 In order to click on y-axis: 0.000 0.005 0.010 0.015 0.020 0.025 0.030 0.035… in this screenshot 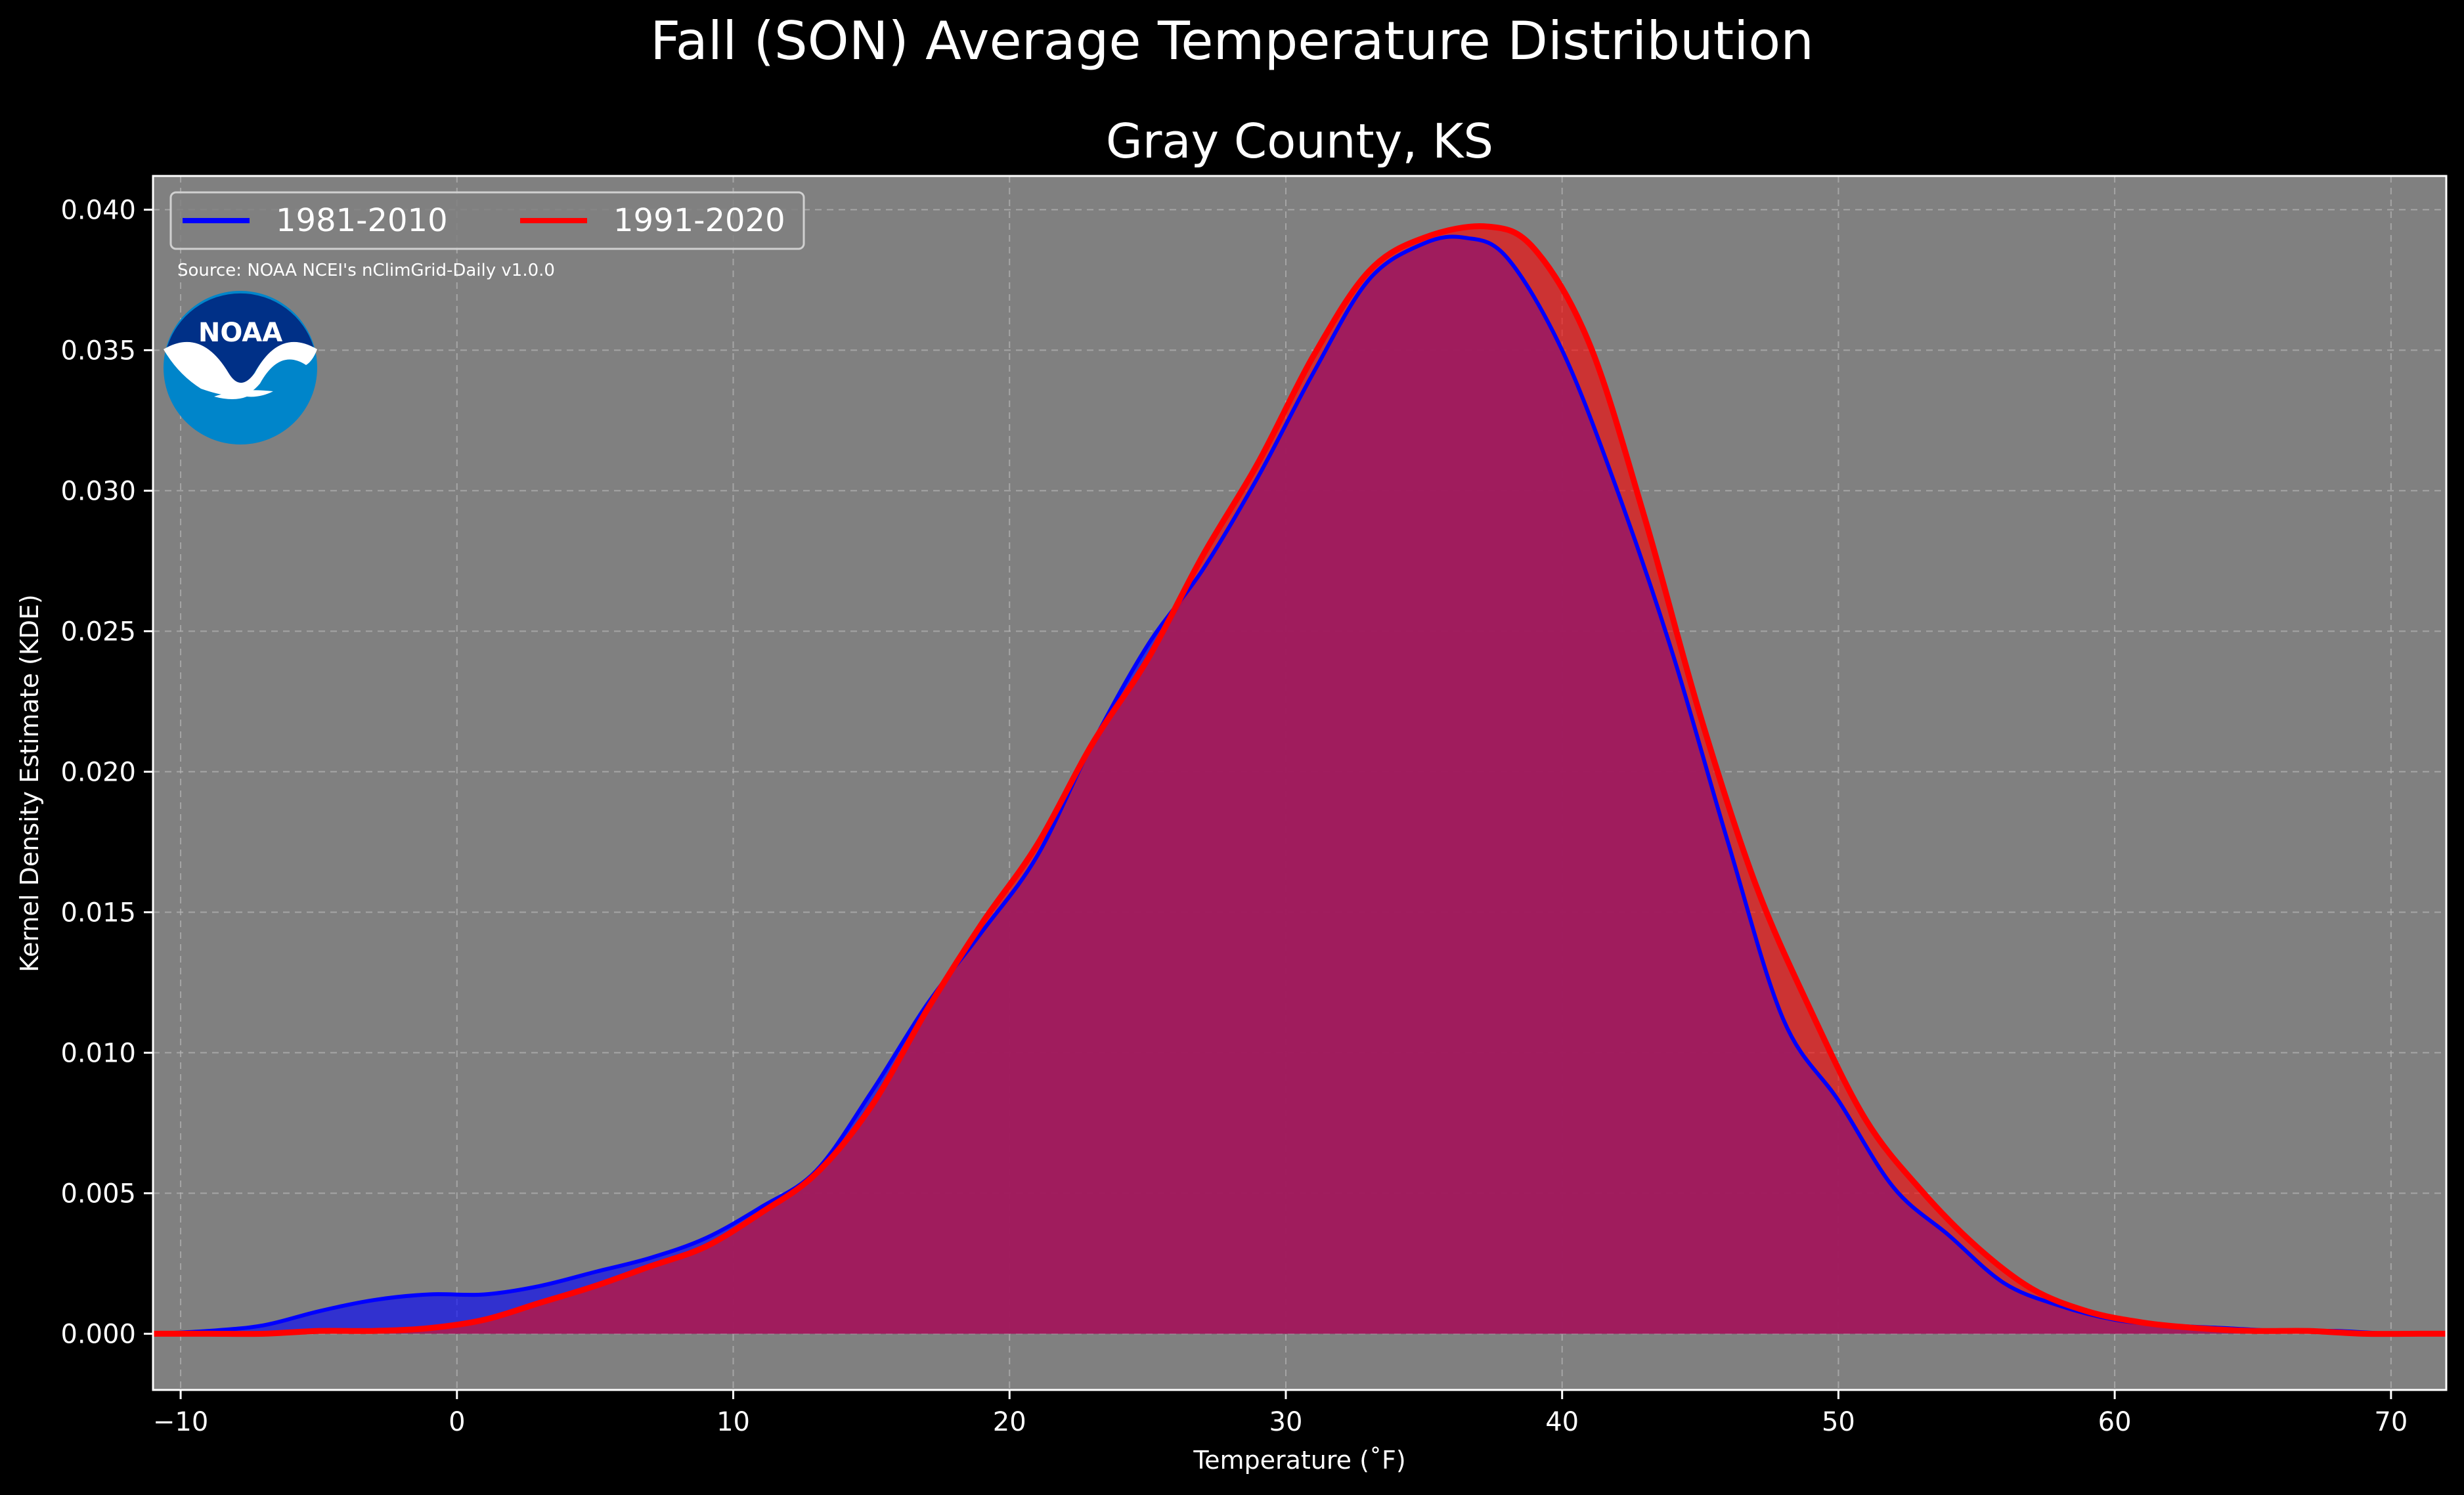, I will do `click(106, 772)`.